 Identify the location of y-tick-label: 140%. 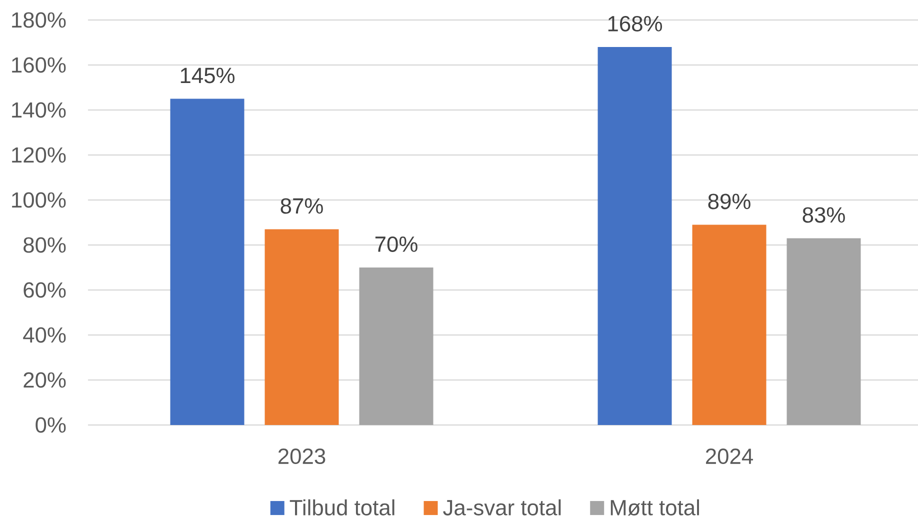
(39, 110).